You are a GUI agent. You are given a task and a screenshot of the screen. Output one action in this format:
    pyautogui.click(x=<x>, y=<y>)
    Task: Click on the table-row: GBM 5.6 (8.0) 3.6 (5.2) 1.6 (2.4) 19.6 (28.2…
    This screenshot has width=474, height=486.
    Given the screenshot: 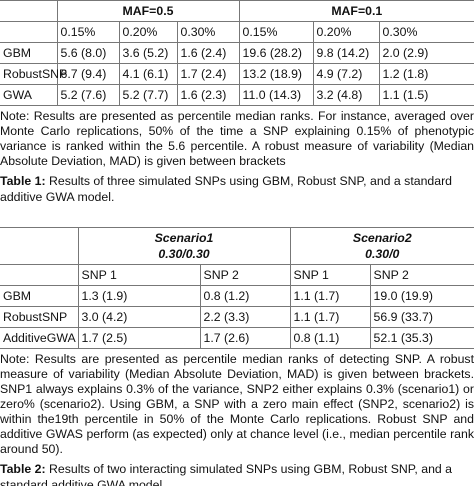 What is the action you would take?
    pyautogui.click(x=237, y=53)
    